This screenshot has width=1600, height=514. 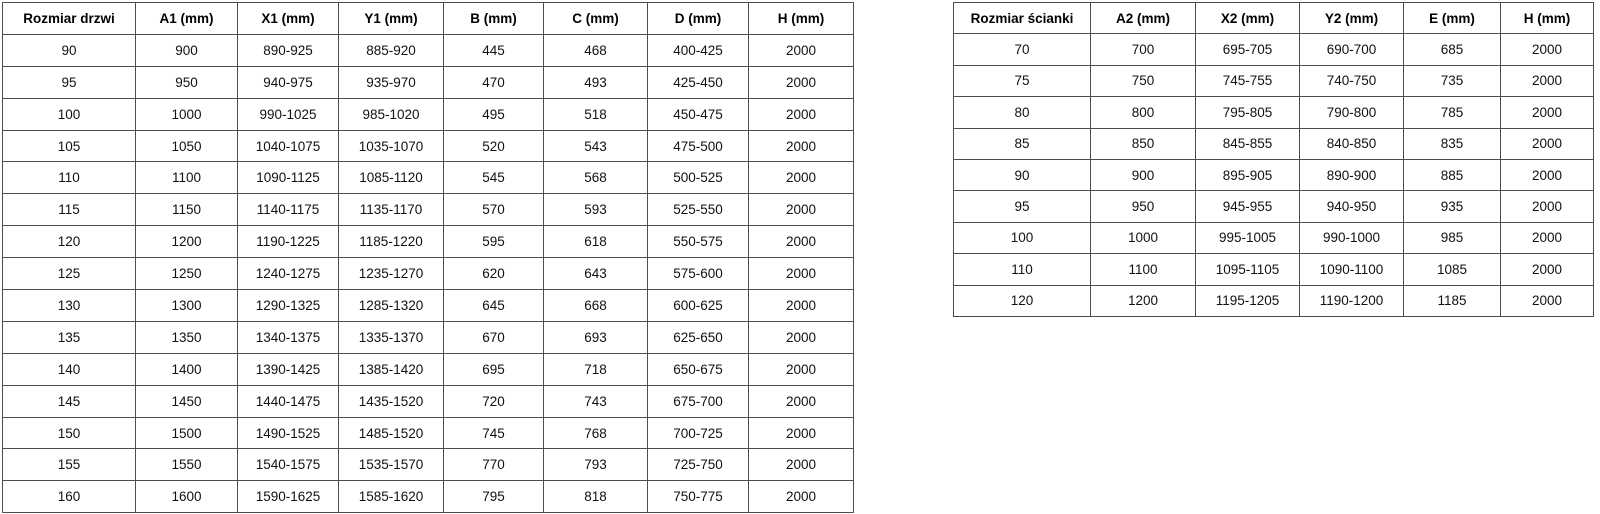 I want to click on table-cell: 1195-1205, so click(x=1247, y=300).